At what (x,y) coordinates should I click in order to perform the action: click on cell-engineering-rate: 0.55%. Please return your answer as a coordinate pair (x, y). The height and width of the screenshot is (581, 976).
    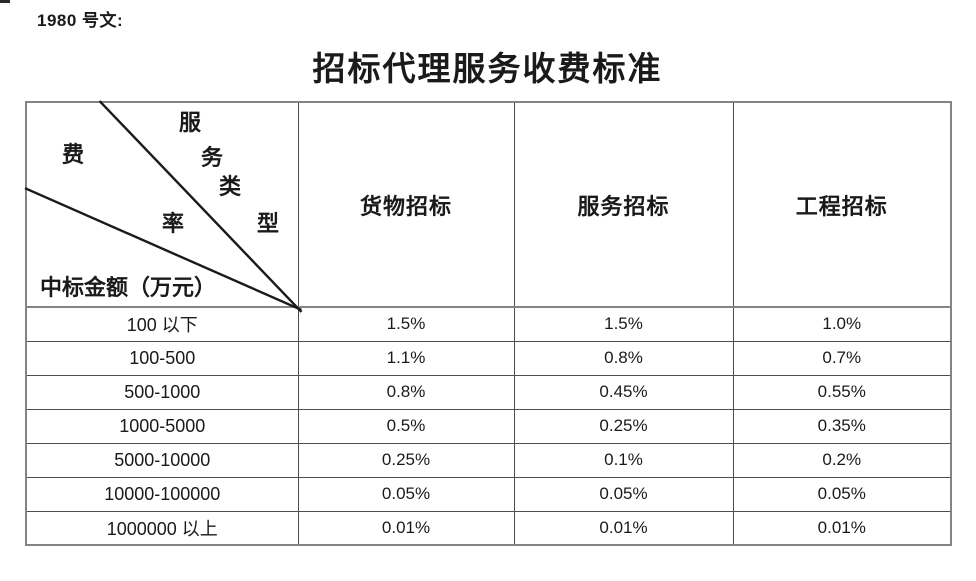
    Looking at the image, I should click on (842, 392).